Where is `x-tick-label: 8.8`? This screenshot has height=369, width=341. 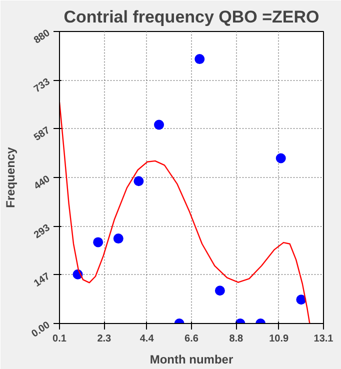
x-tick-label: 8.8 is located at coordinates (236, 339).